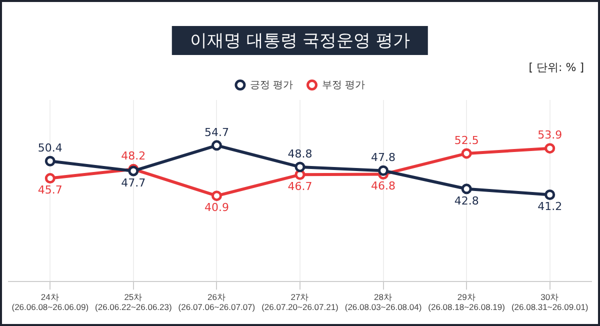 Image resolution: width=600 pixels, height=326 pixels. Describe the element at coordinates (133, 302) in the screenshot. I see `x-tick-label: 25차 (26.06.22~26.06.23)` at that location.